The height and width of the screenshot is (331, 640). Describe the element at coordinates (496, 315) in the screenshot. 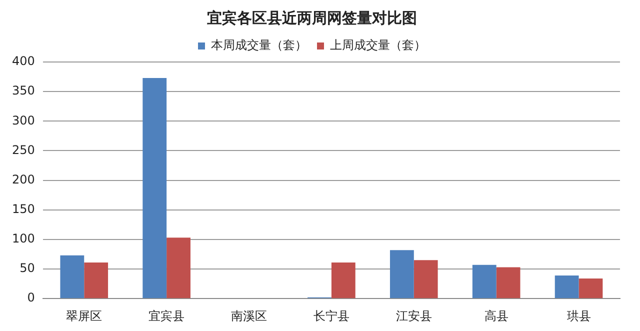

I see `x-tick-label: 高县` at that location.